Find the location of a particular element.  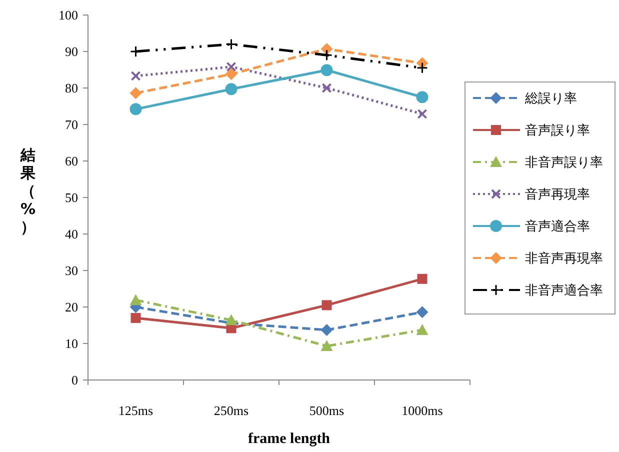

x-tick-label: 250ms is located at coordinates (231, 410).